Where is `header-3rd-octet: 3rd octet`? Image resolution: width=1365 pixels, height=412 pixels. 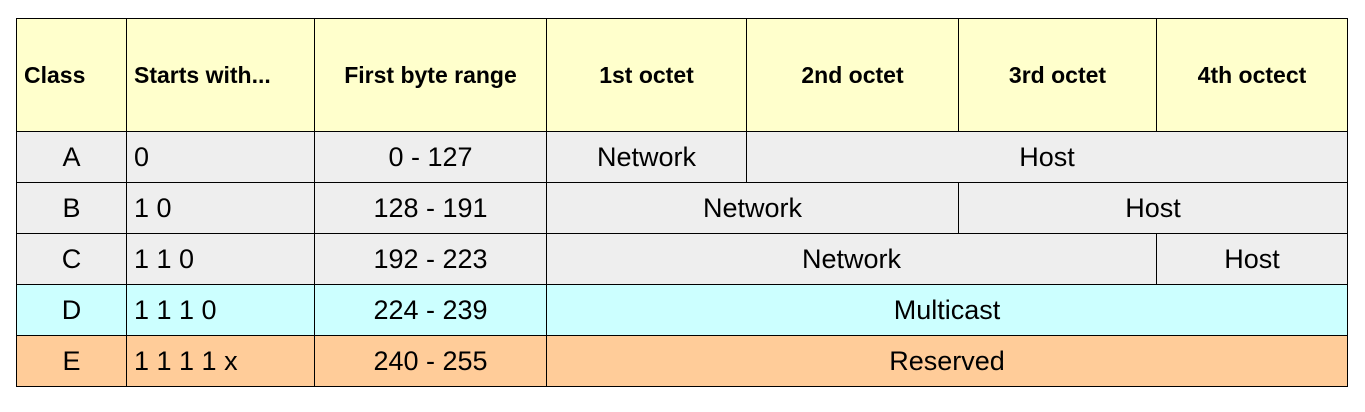
header-3rd-octet: 3rd octet is located at coordinates (1057, 75).